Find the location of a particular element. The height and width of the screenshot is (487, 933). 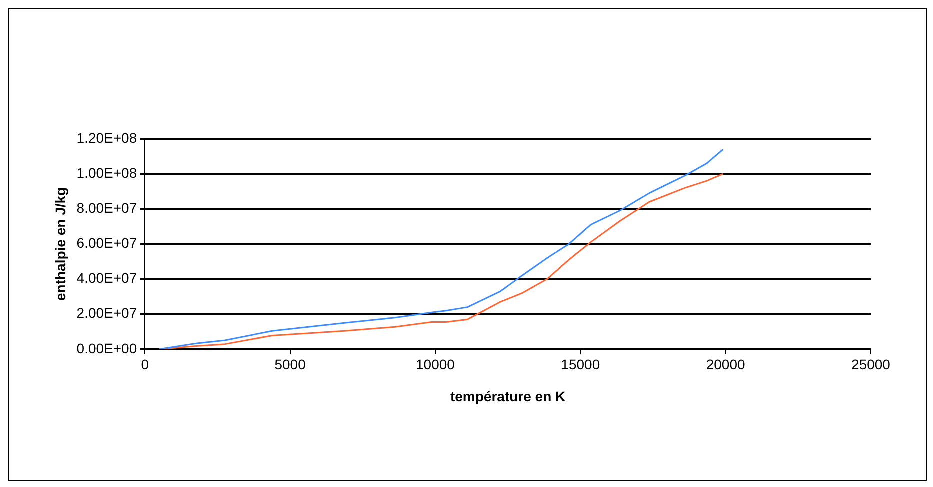

x-tick-label: 20000 is located at coordinates (726, 364).